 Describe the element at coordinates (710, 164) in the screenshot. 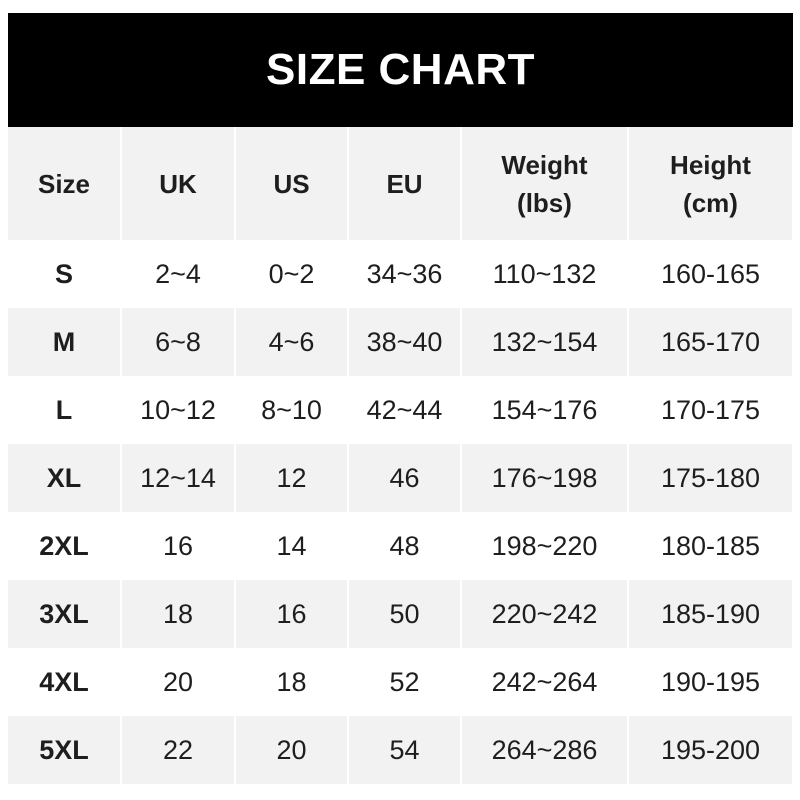

I see `column-header-text: Height` at that location.